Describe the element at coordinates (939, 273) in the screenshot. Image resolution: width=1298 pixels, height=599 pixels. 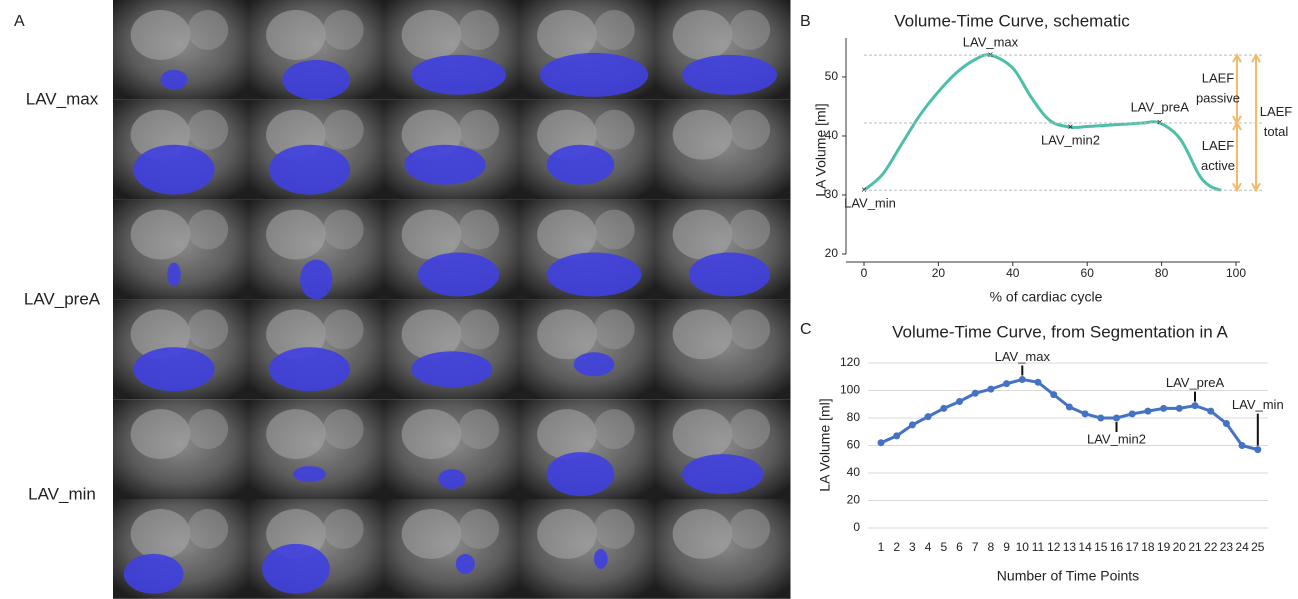
I see `x-tick-label: 20` at that location.